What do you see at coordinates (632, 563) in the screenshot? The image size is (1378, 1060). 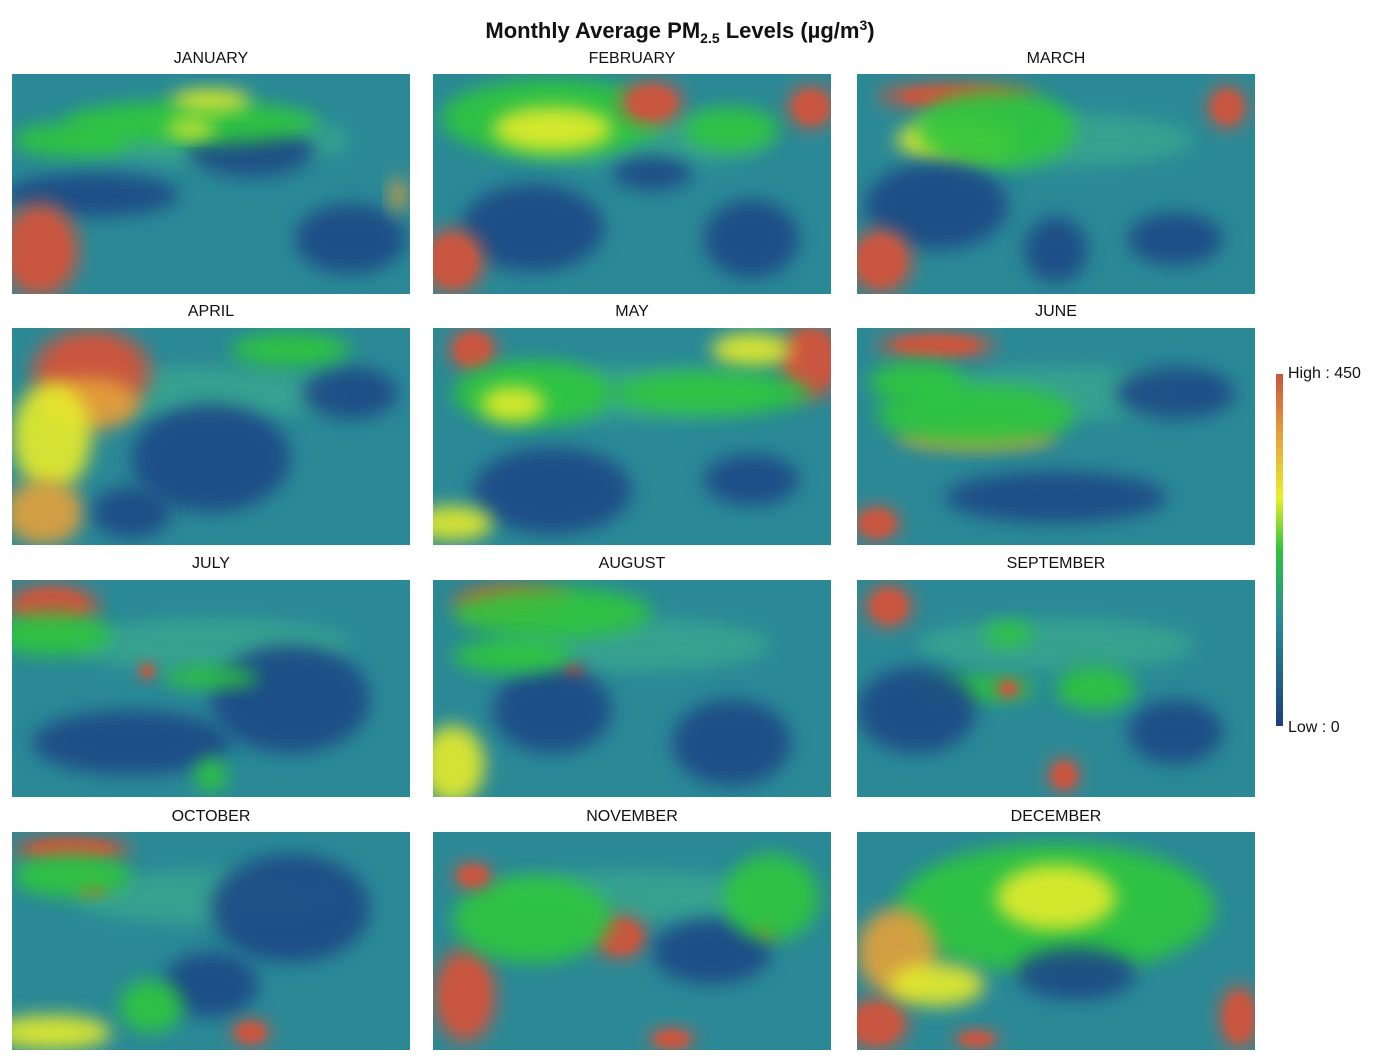 I see `panel-label: AUGUST` at bounding box center [632, 563].